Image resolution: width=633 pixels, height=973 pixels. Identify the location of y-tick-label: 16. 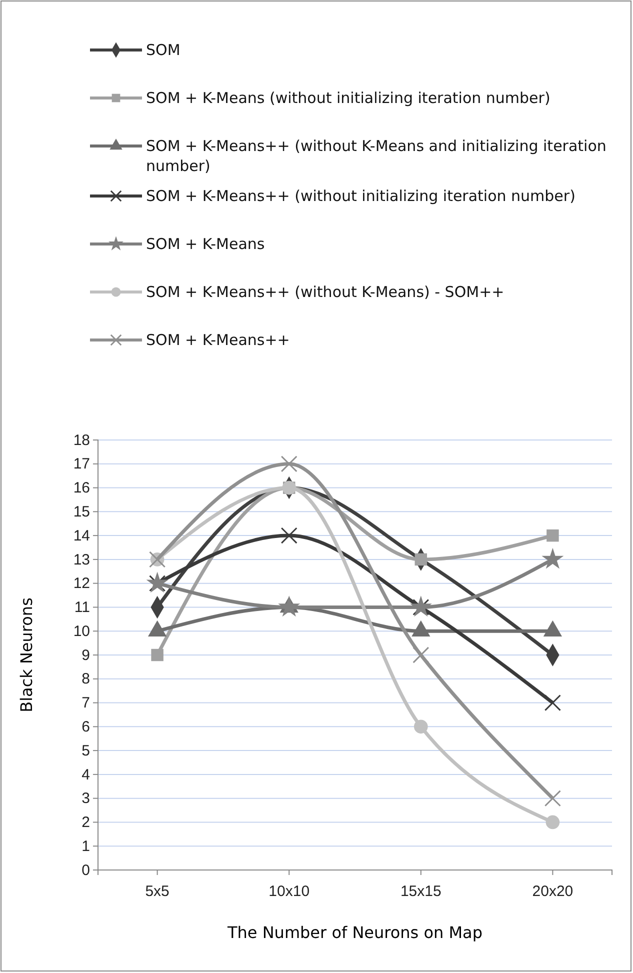
(81, 488).